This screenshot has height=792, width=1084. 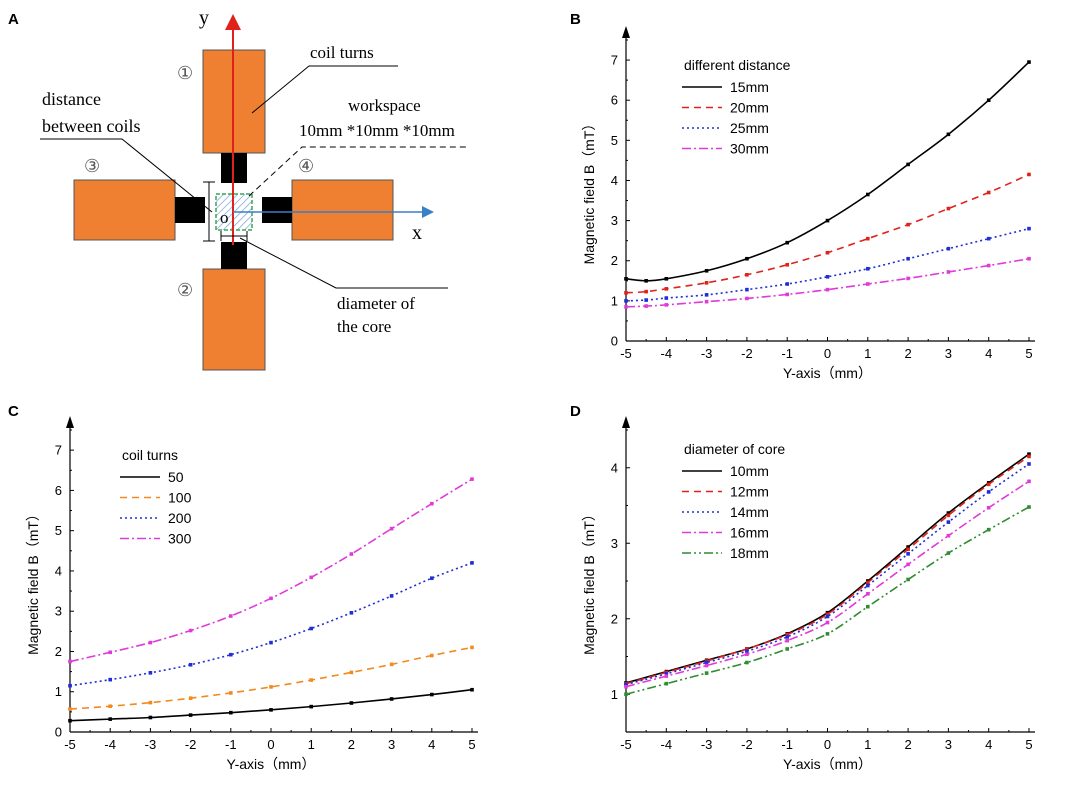 What do you see at coordinates (827, 744) in the screenshot?
I see `chart-d-x-tick-label: 0` at bounding box center [827, 744].